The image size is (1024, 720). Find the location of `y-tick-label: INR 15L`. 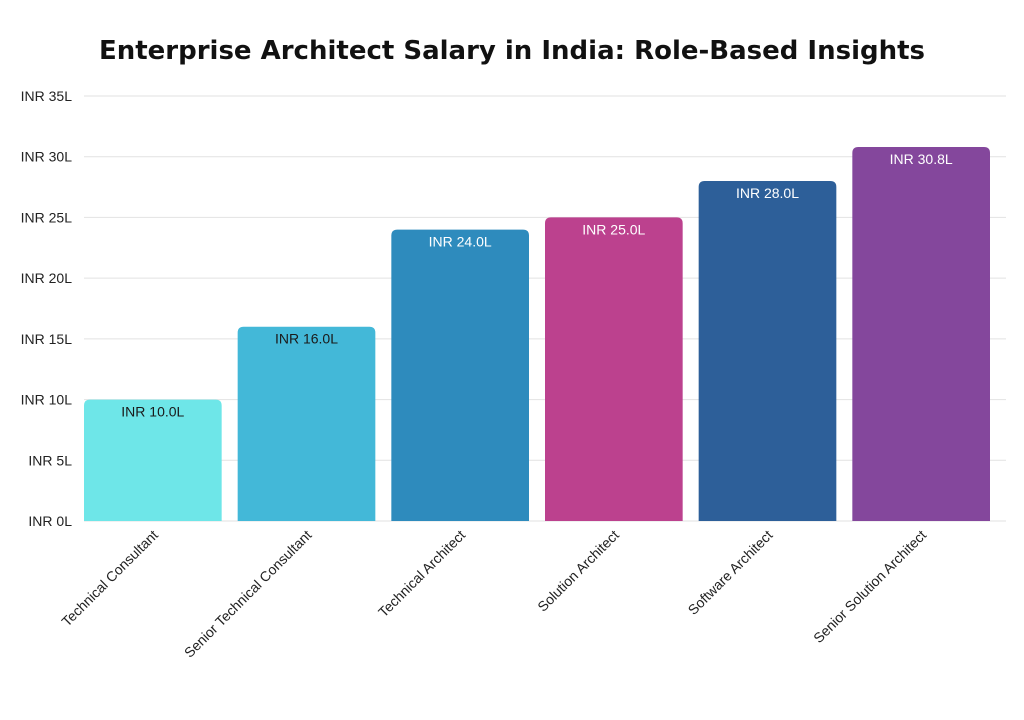

y-tick-label: INR 15L is located at coordinates (47, 339).